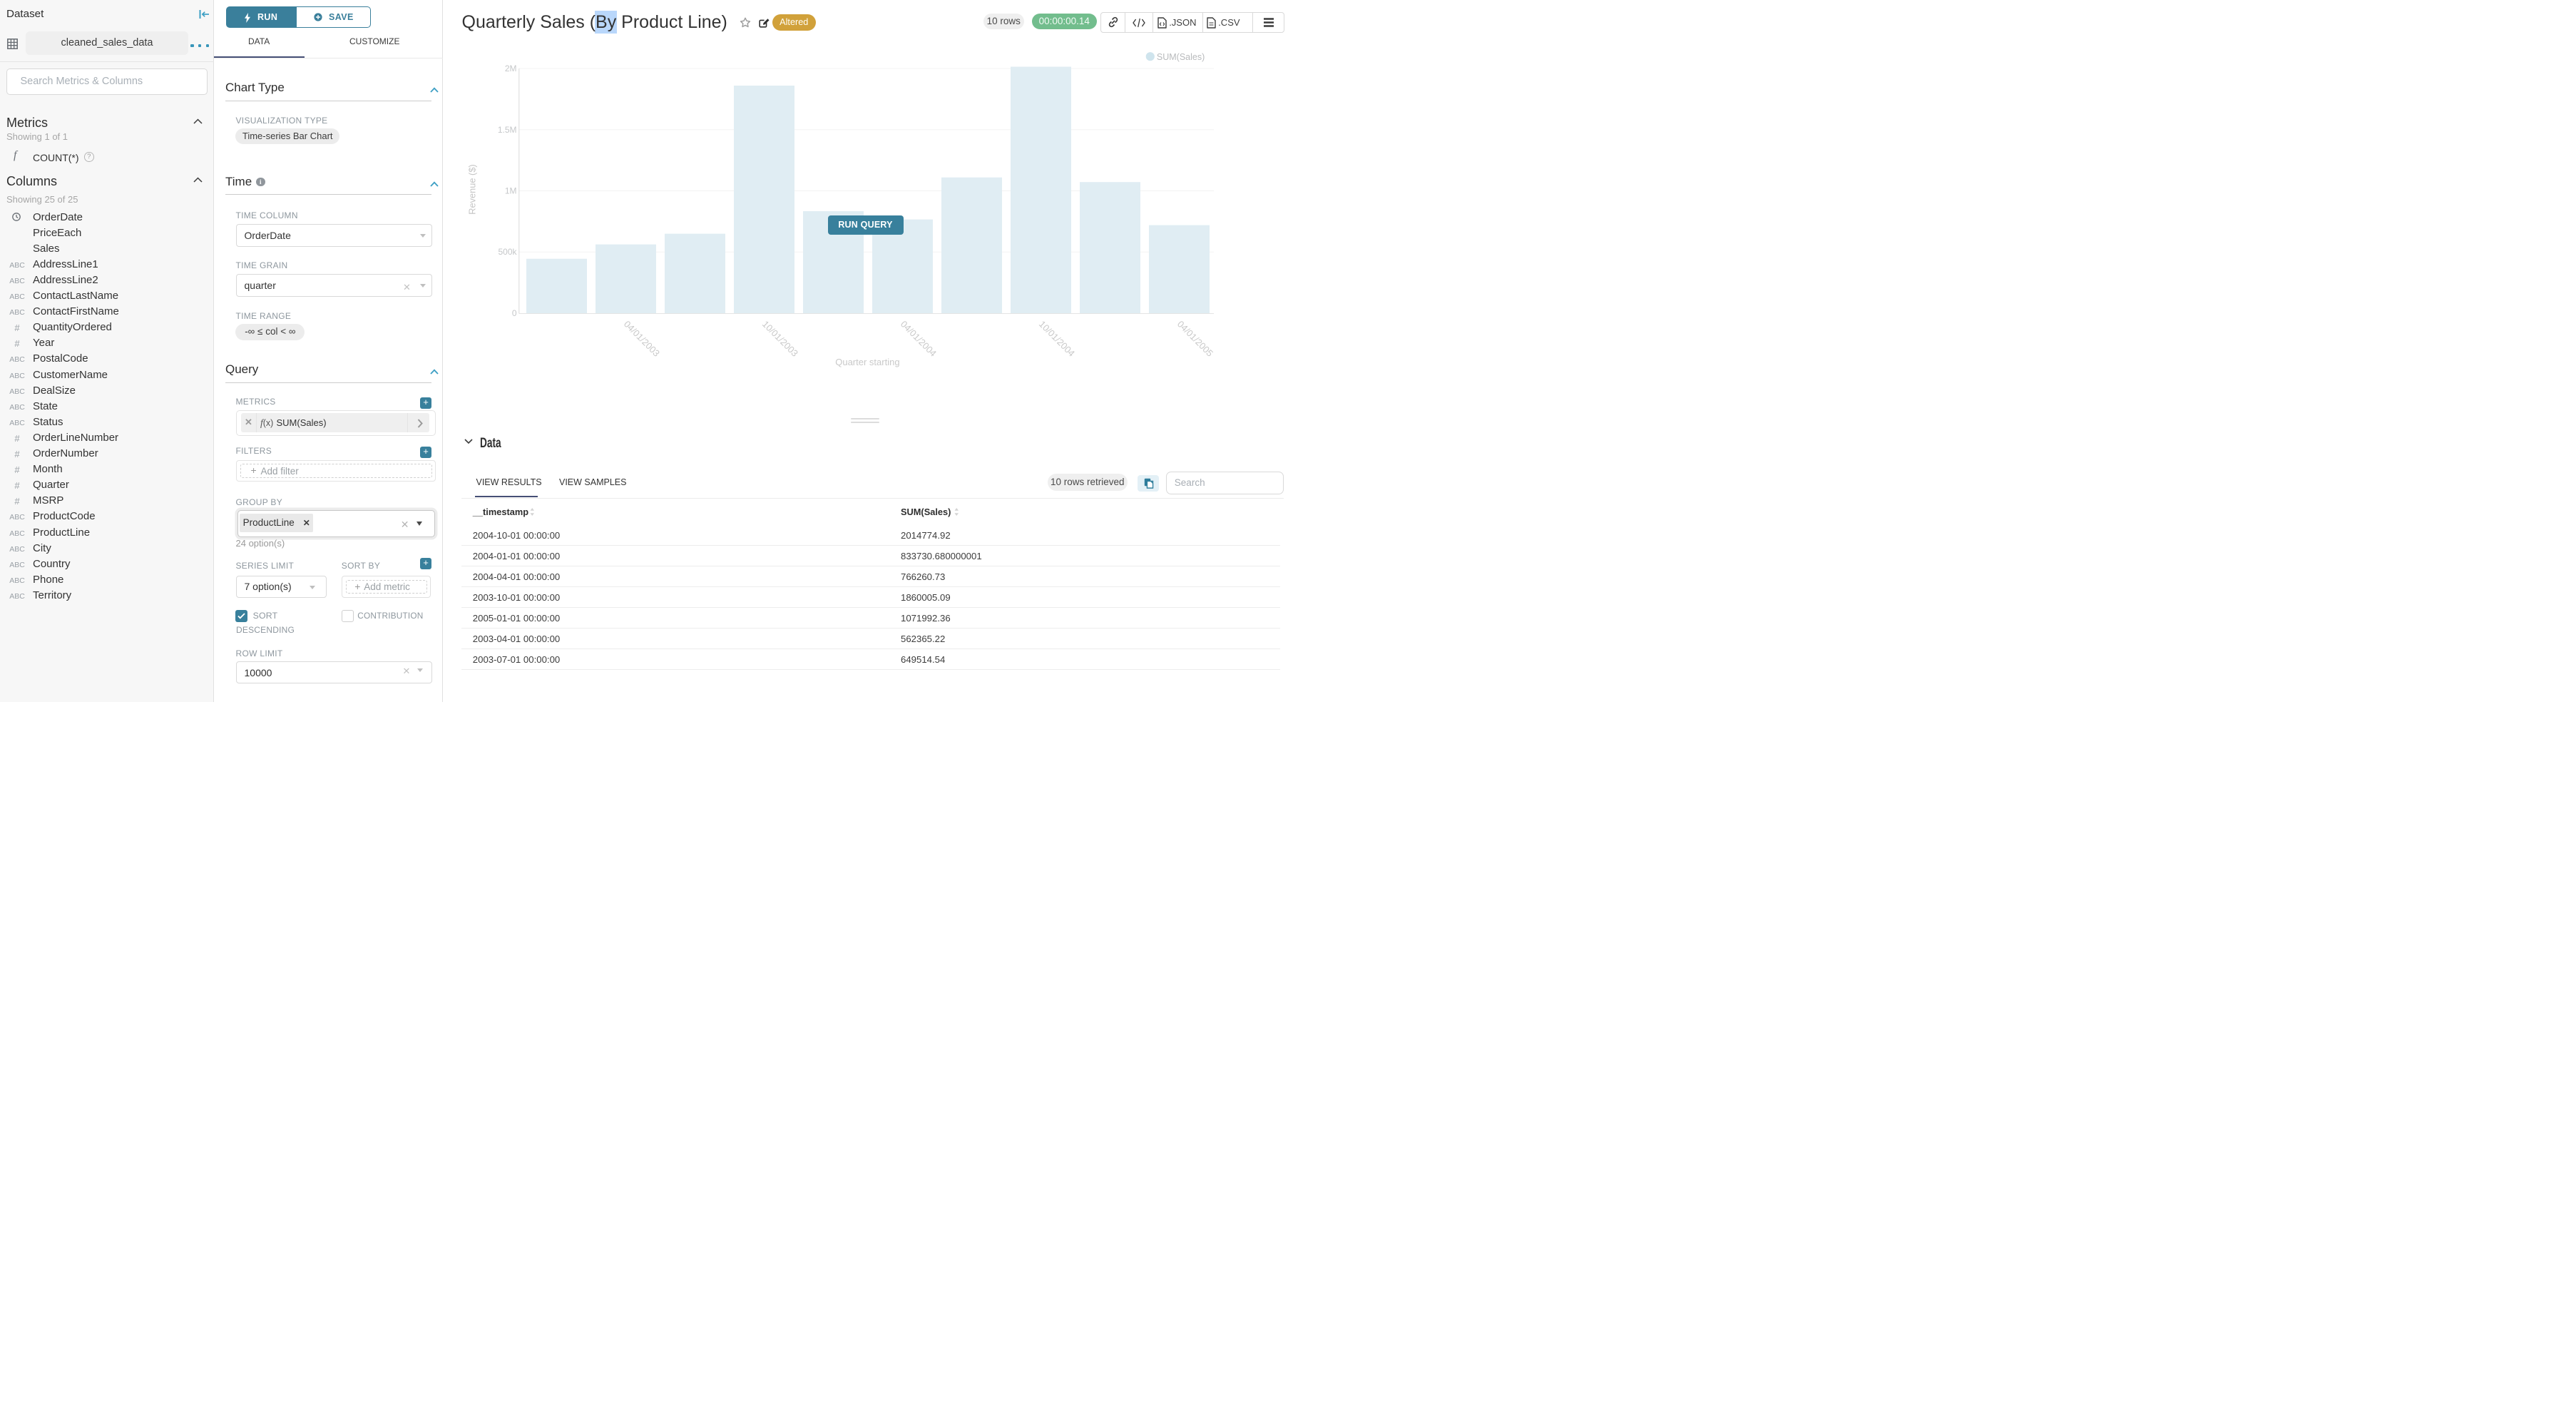  What do you see at coordinates (642, 339) in the screenshot?
I see `svg-text: 04/01/2003` at bounding box center [642, 339].